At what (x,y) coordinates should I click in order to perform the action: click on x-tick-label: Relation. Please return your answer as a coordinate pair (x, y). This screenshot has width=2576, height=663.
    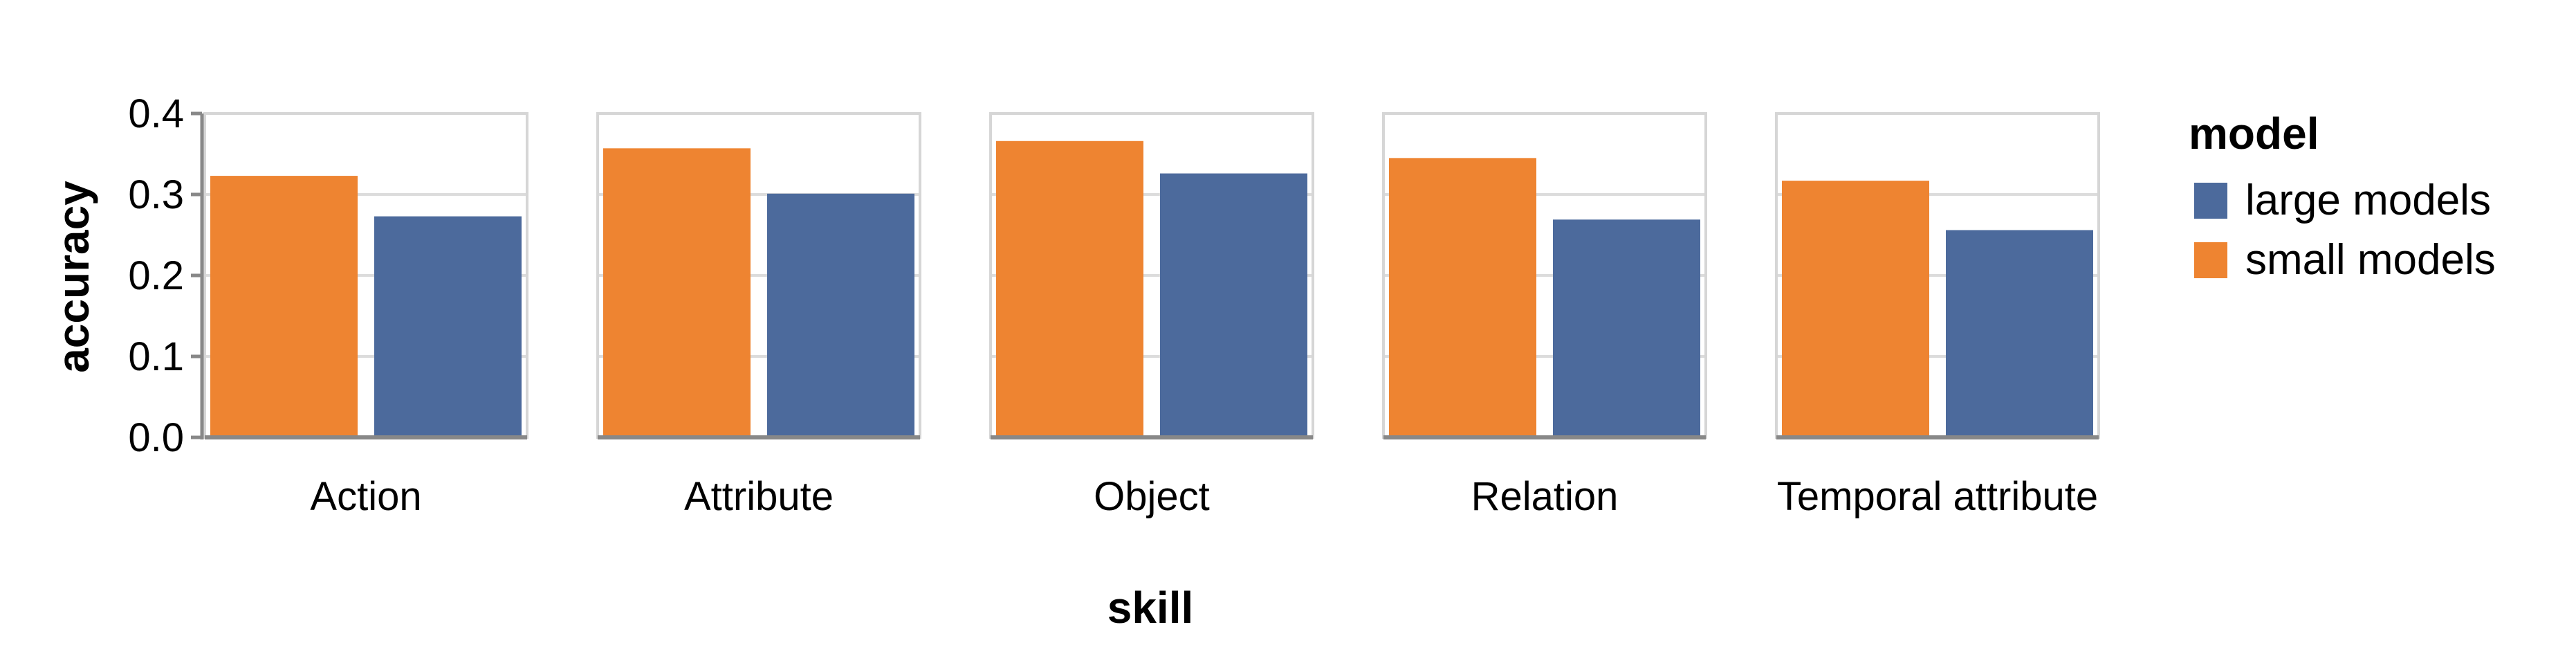
    Looking at the image, I should click on (1545, 497).